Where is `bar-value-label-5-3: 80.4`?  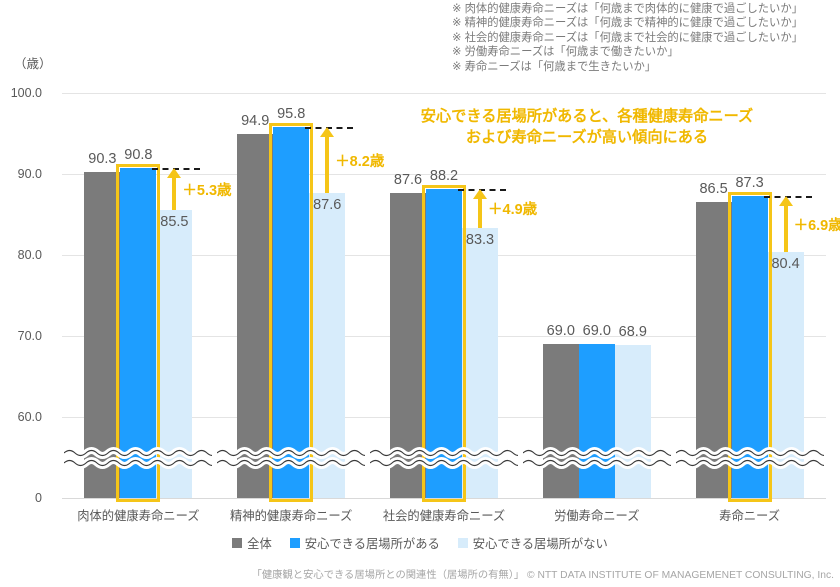 bar-value-label-5-3: 80.4 is located at coordinates (785, 263).